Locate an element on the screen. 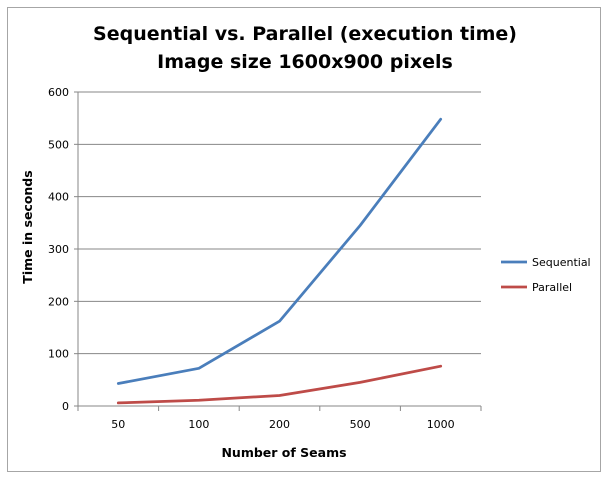 The width and height of the screenshot is (608, 480). y-tick-labels: 0 100 200 300 400 500 600 is located at coordinates (58, 249).